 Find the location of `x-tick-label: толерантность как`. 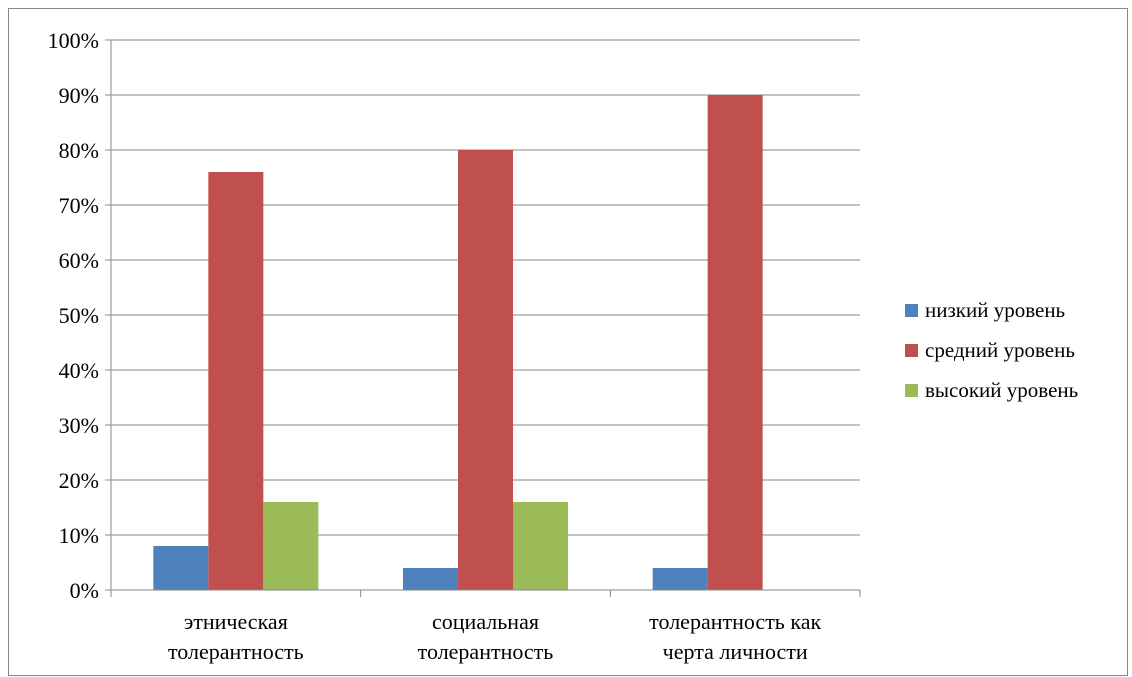

x-tick-label: толерантность как is located at coordinates (735, 621).